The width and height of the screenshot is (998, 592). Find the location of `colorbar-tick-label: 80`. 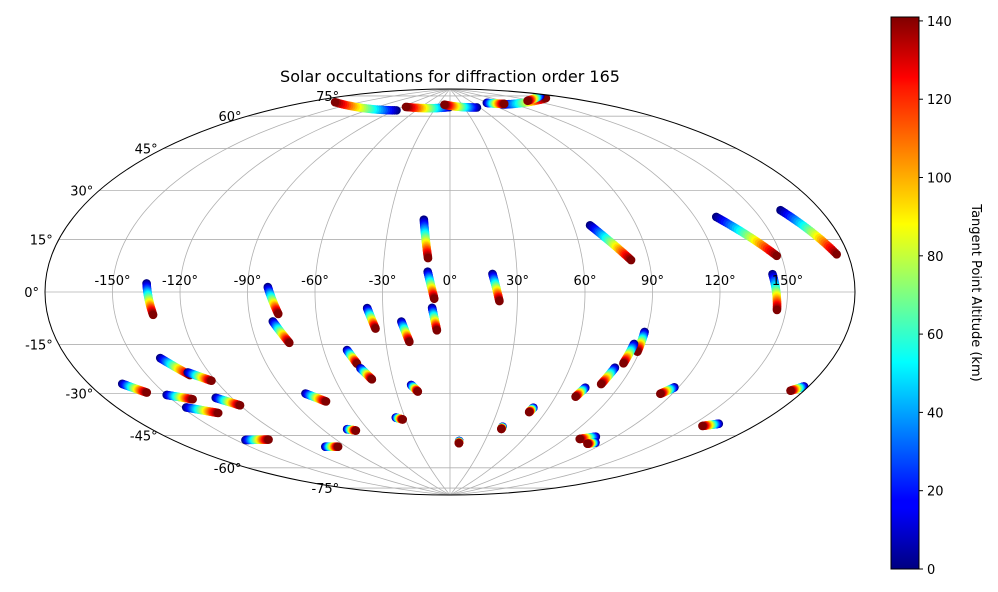

colorbar-tick-label: 80 is located at coordinates (935, 257).